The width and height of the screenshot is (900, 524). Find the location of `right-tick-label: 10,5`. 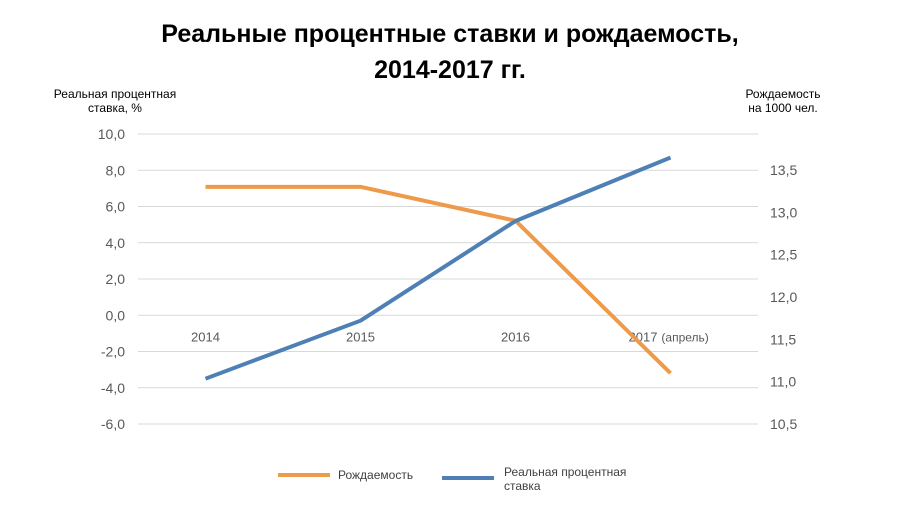

right-tick-label: 10,5 is located at coordinates (783, 424).